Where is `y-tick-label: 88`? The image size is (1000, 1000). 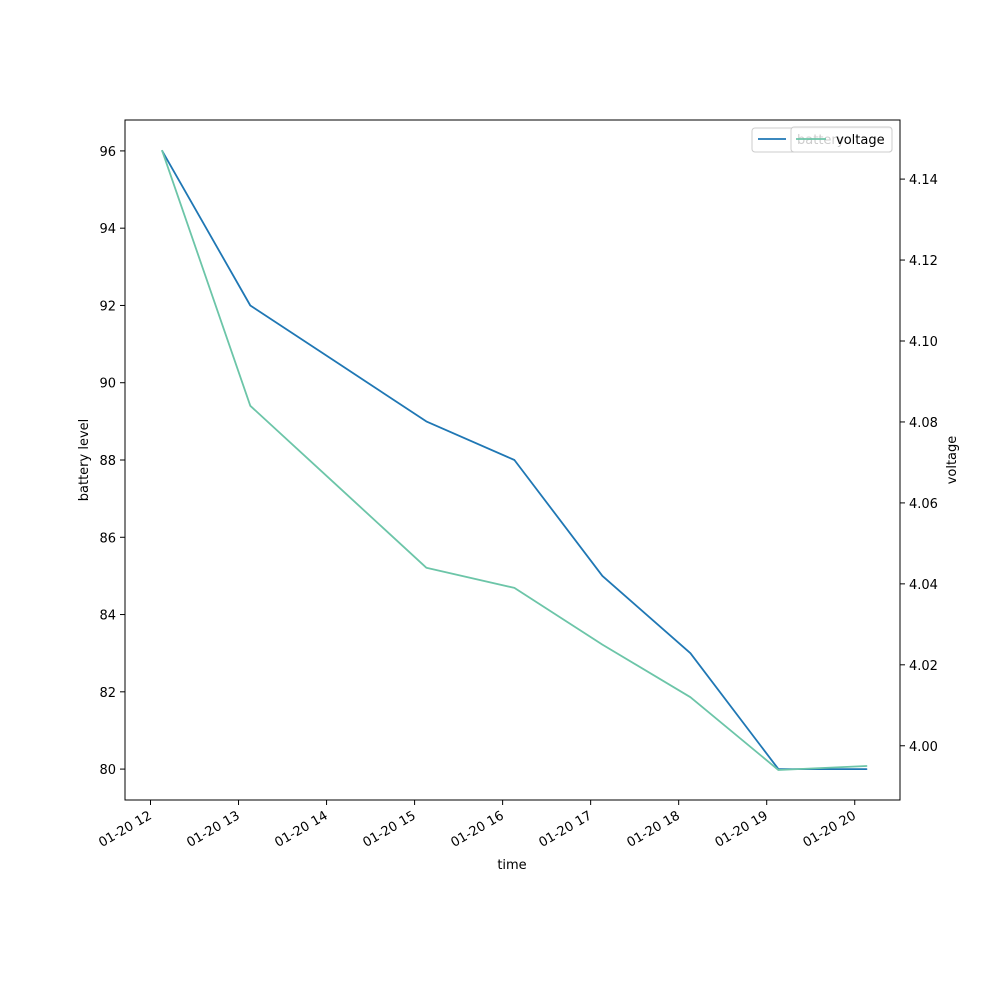
y-tick-label: 88 is located at coordinates (107, 461).